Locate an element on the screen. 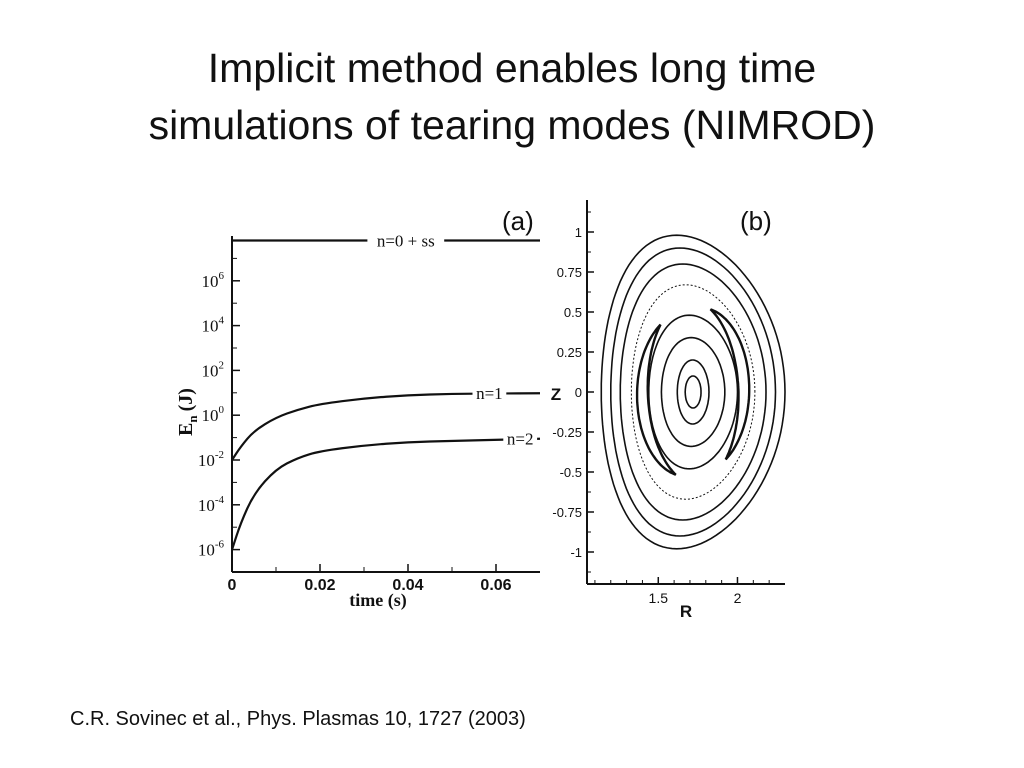  series-label-3: n=2 is located at coordinates (520, 439).